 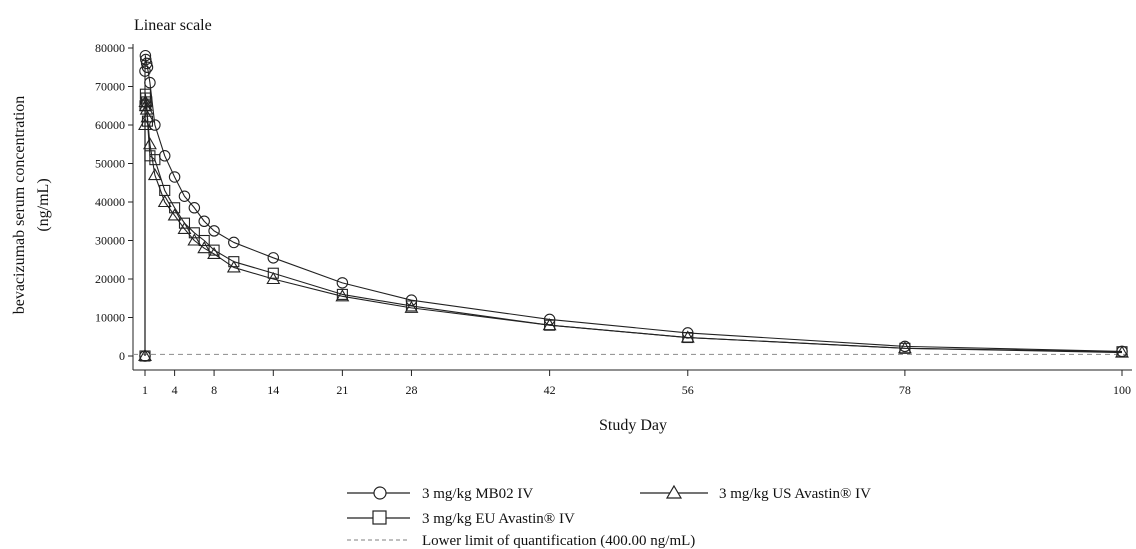 I want to click on x-tick-label: 56, so click(x=688, y=390).